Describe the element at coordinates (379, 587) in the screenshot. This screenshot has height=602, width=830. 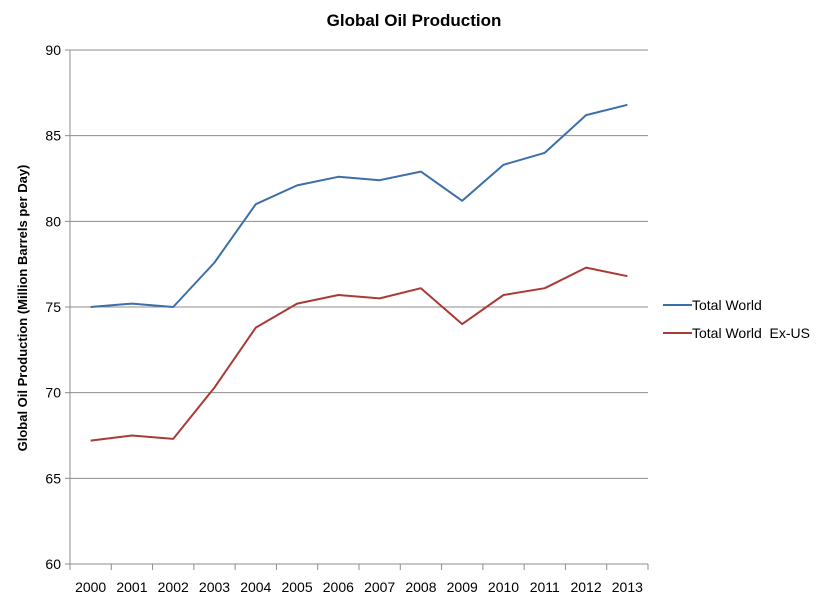
I see `x-tick-label: 2007` at that location.